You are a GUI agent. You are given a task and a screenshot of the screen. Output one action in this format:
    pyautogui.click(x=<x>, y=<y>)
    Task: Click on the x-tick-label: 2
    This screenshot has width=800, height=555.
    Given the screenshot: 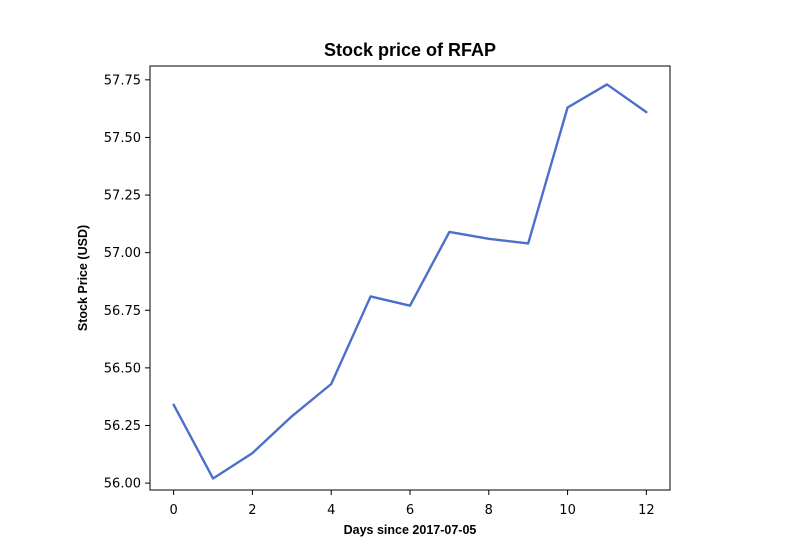 What is the action you would take?
    pyautogui.click(x=252, y=510)
    